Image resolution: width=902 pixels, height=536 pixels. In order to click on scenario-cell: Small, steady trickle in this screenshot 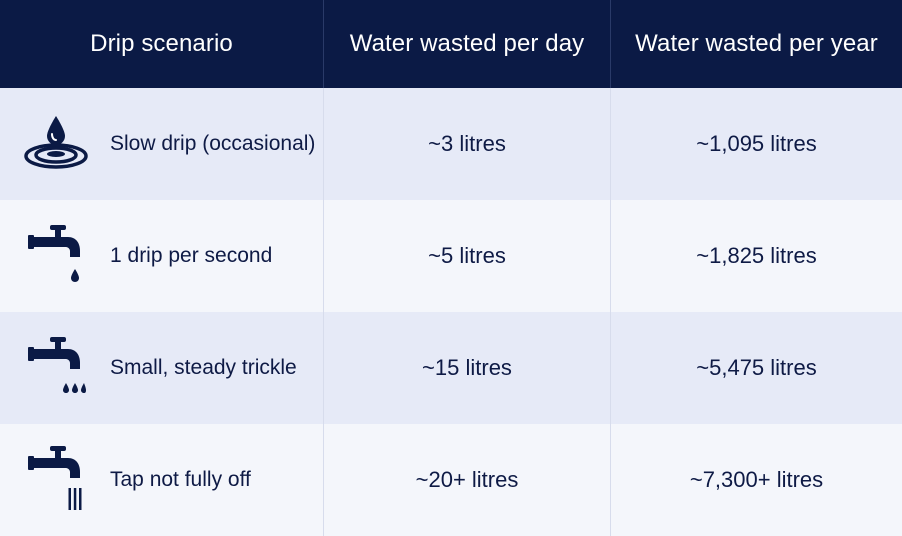, I will do `click(161, 368)`.